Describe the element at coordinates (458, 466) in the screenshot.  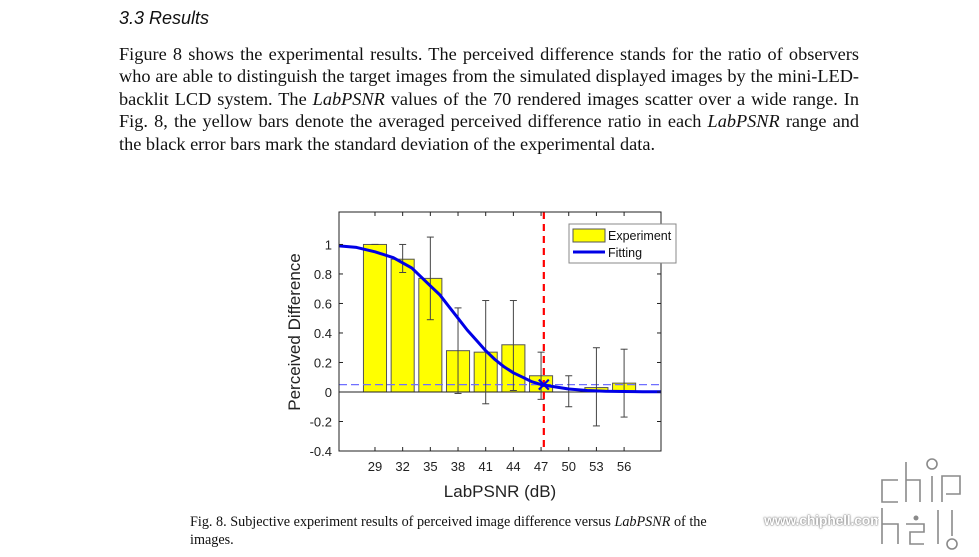
I see `x-tick-label: 38` at that location.